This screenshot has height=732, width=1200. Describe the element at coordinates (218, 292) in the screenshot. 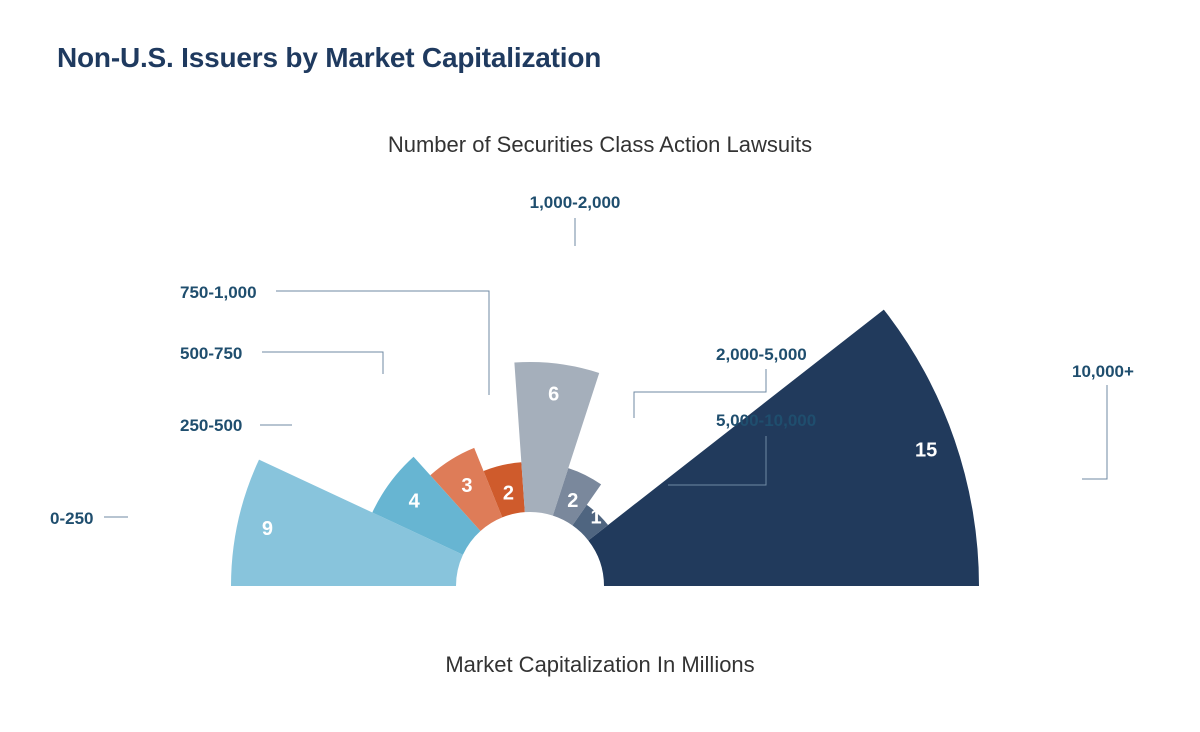

I see `category-label-750-1,000: 750-1,000` at that location.